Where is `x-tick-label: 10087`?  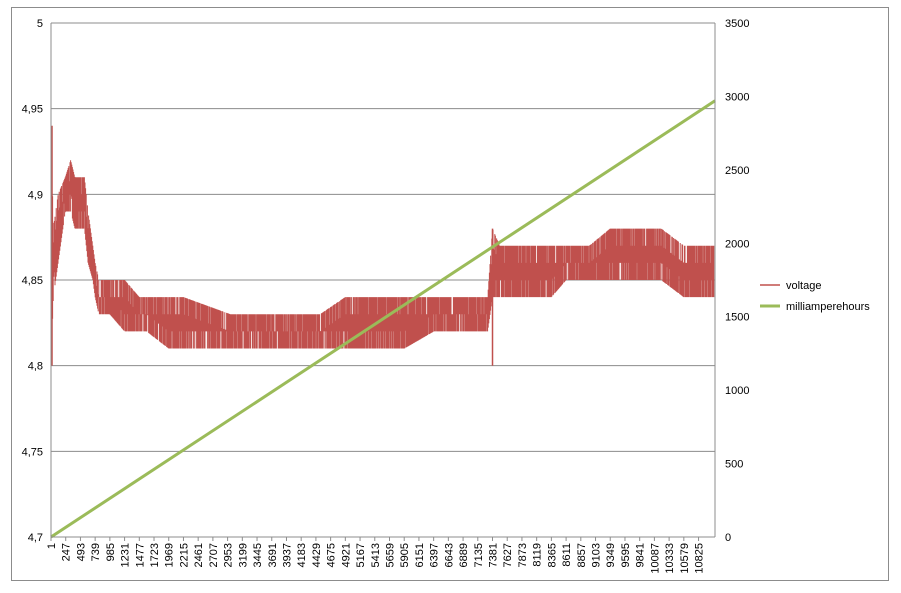 x-tick-label: 10087 is located at coordinates (655, 558).